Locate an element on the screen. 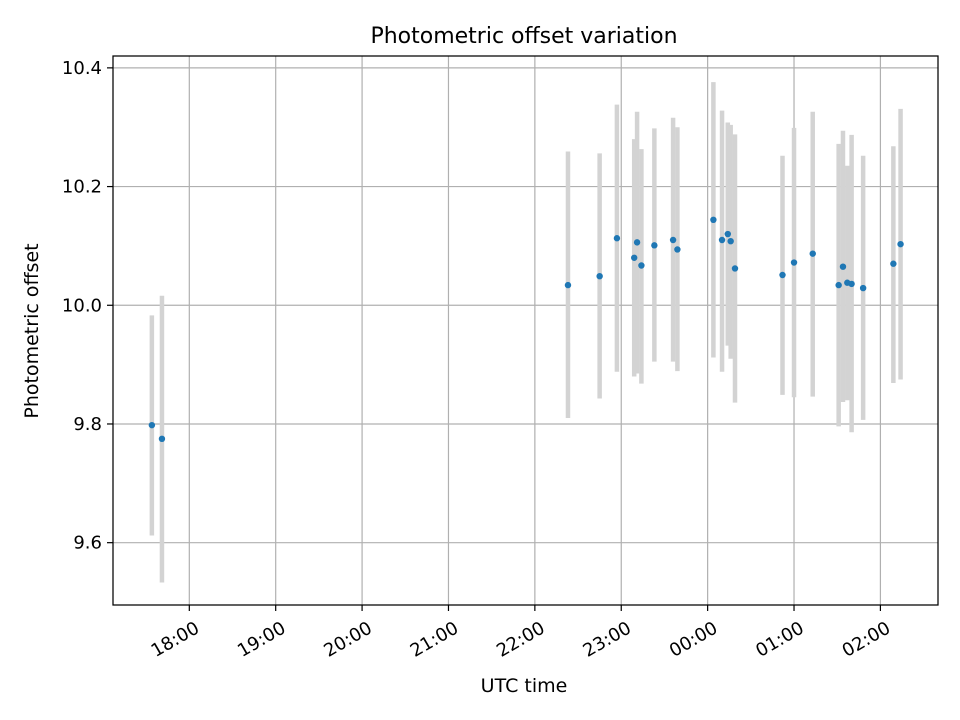 The image size is (960, 720). x-tick-label: 23:00 is located at coordinates (607, 640).